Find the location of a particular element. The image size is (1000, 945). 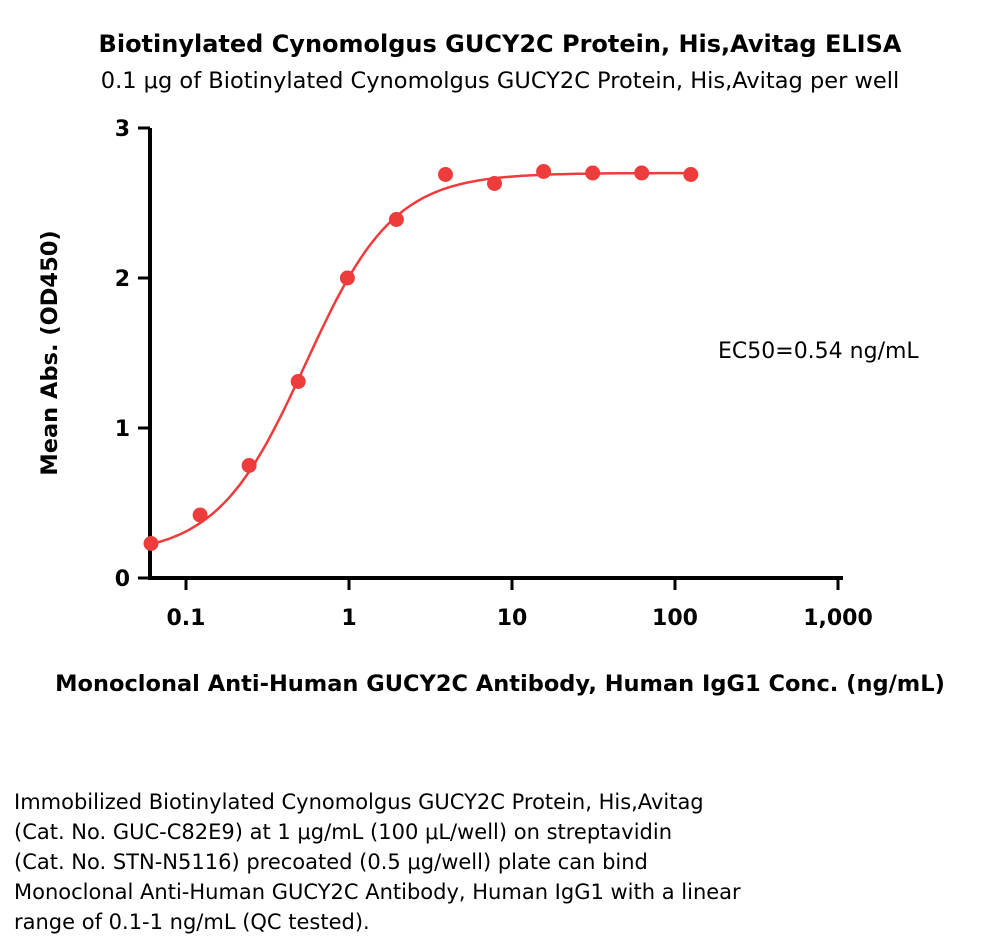

y-tick-label: 2 is located at coordinates (122, 279).